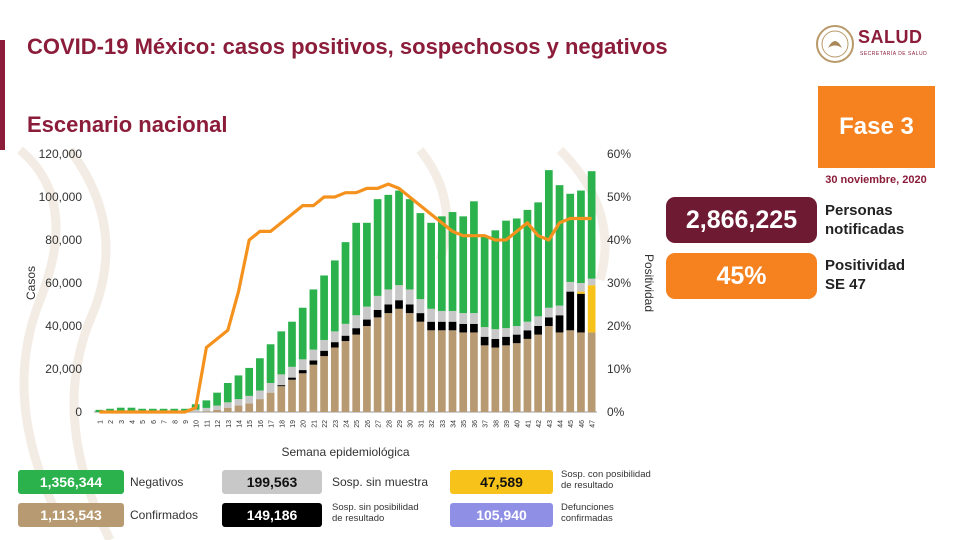 This screenshot has width=957, height=540. I want to click on x-tick-label: 44, so click(561, 424).